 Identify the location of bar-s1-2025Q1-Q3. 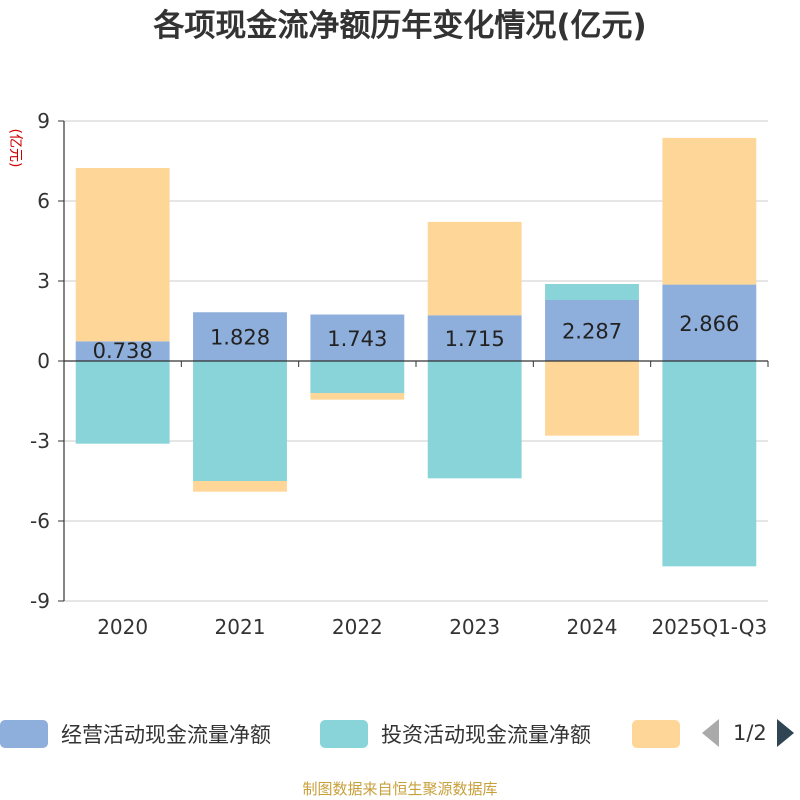
(709, 464).